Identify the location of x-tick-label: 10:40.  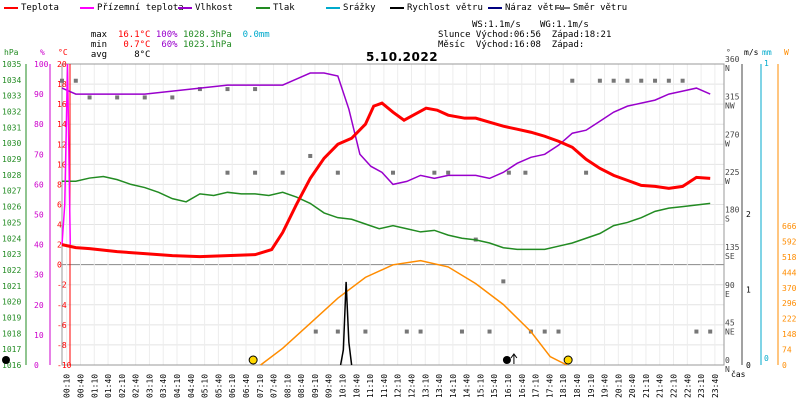
(356, 386).